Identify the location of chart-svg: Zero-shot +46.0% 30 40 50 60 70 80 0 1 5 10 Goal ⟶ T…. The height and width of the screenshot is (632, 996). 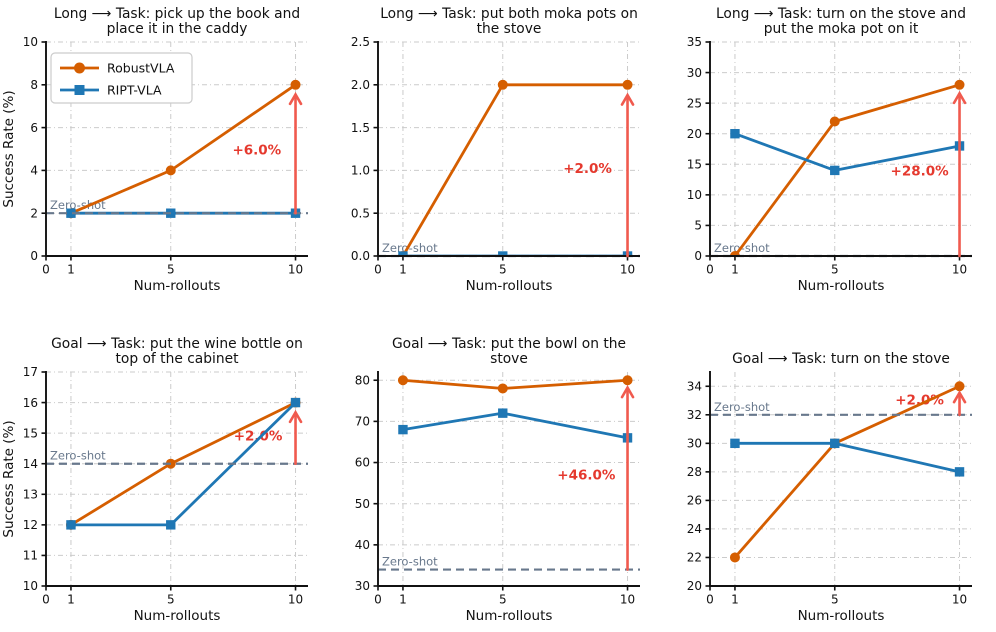
(497, 480).